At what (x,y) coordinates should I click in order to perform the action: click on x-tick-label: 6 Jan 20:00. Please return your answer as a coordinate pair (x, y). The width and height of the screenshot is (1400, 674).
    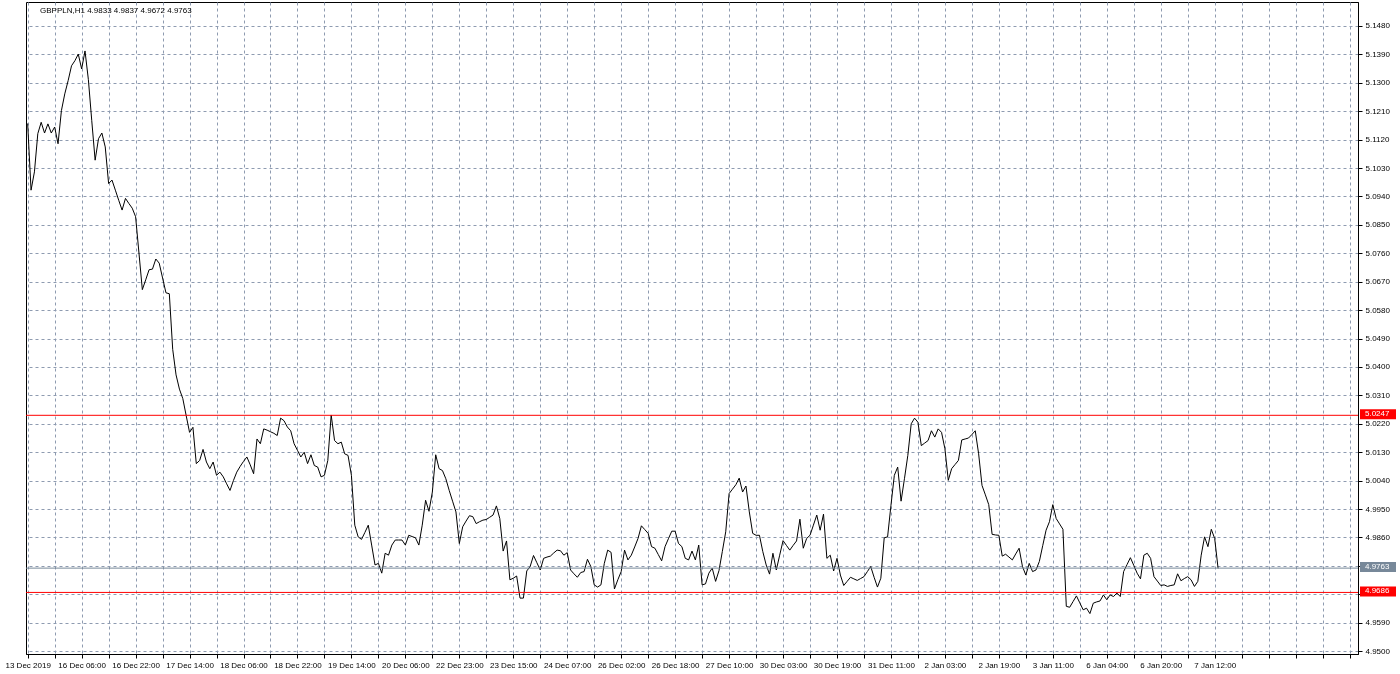
    Looking at the image, I should click on (1161, 665).